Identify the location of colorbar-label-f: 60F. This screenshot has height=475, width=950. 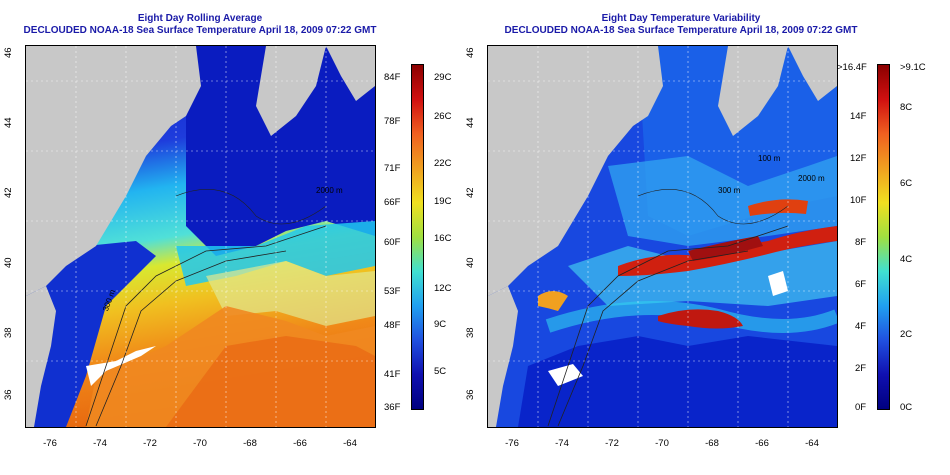
(392, 242).